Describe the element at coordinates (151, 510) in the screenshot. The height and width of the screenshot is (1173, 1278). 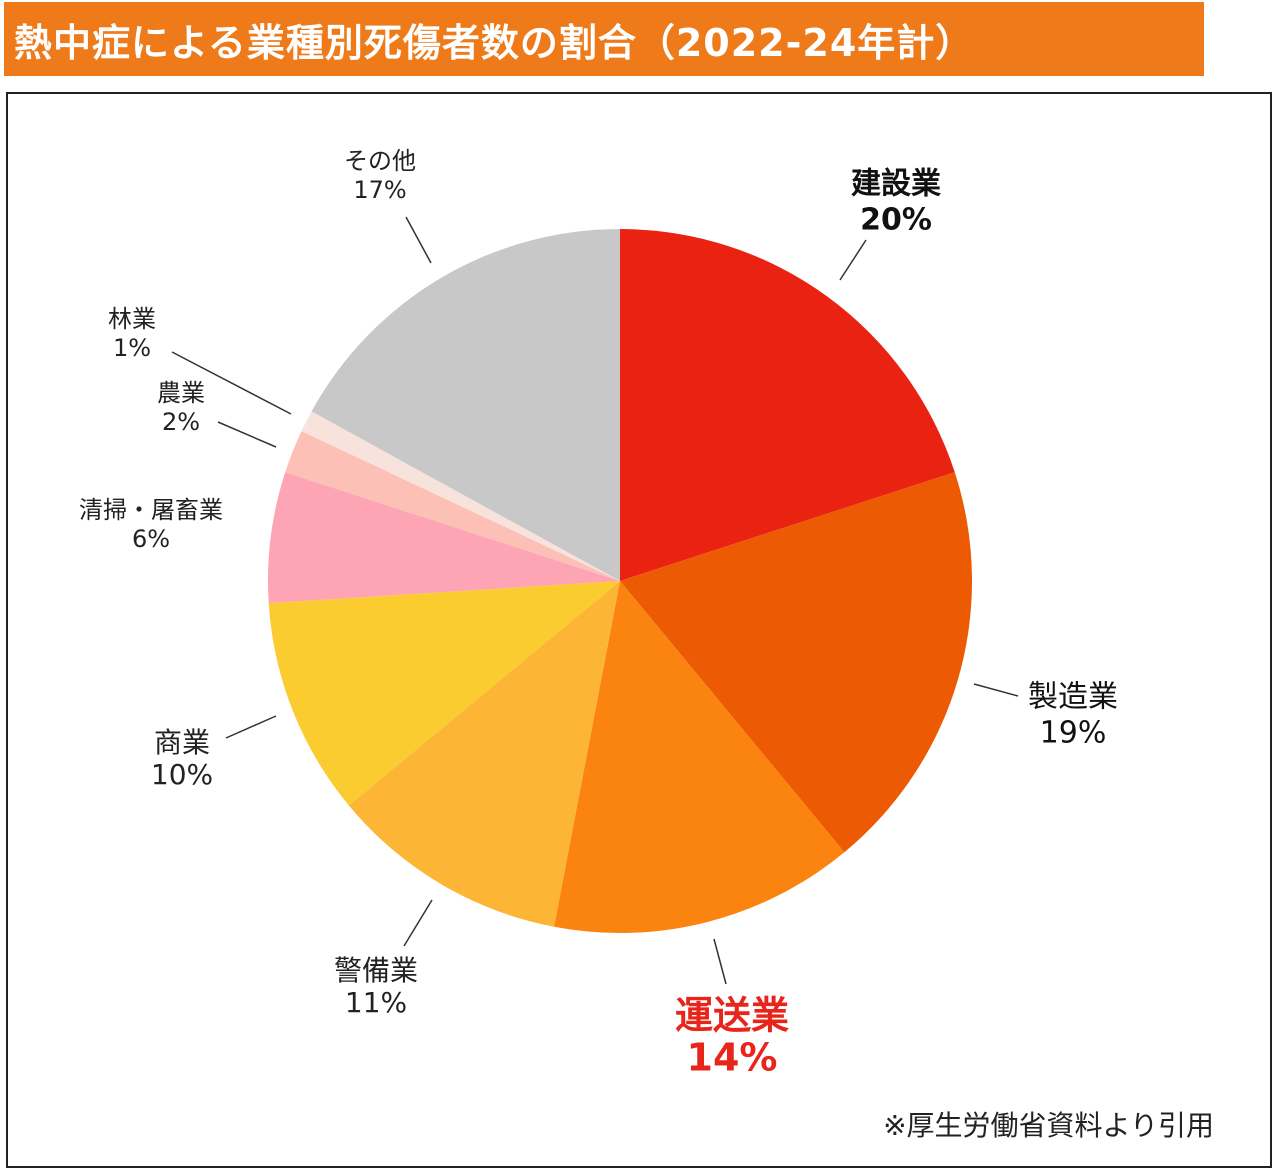
I see `slice-label-name-6: 清掃・屠畜業` at that location.